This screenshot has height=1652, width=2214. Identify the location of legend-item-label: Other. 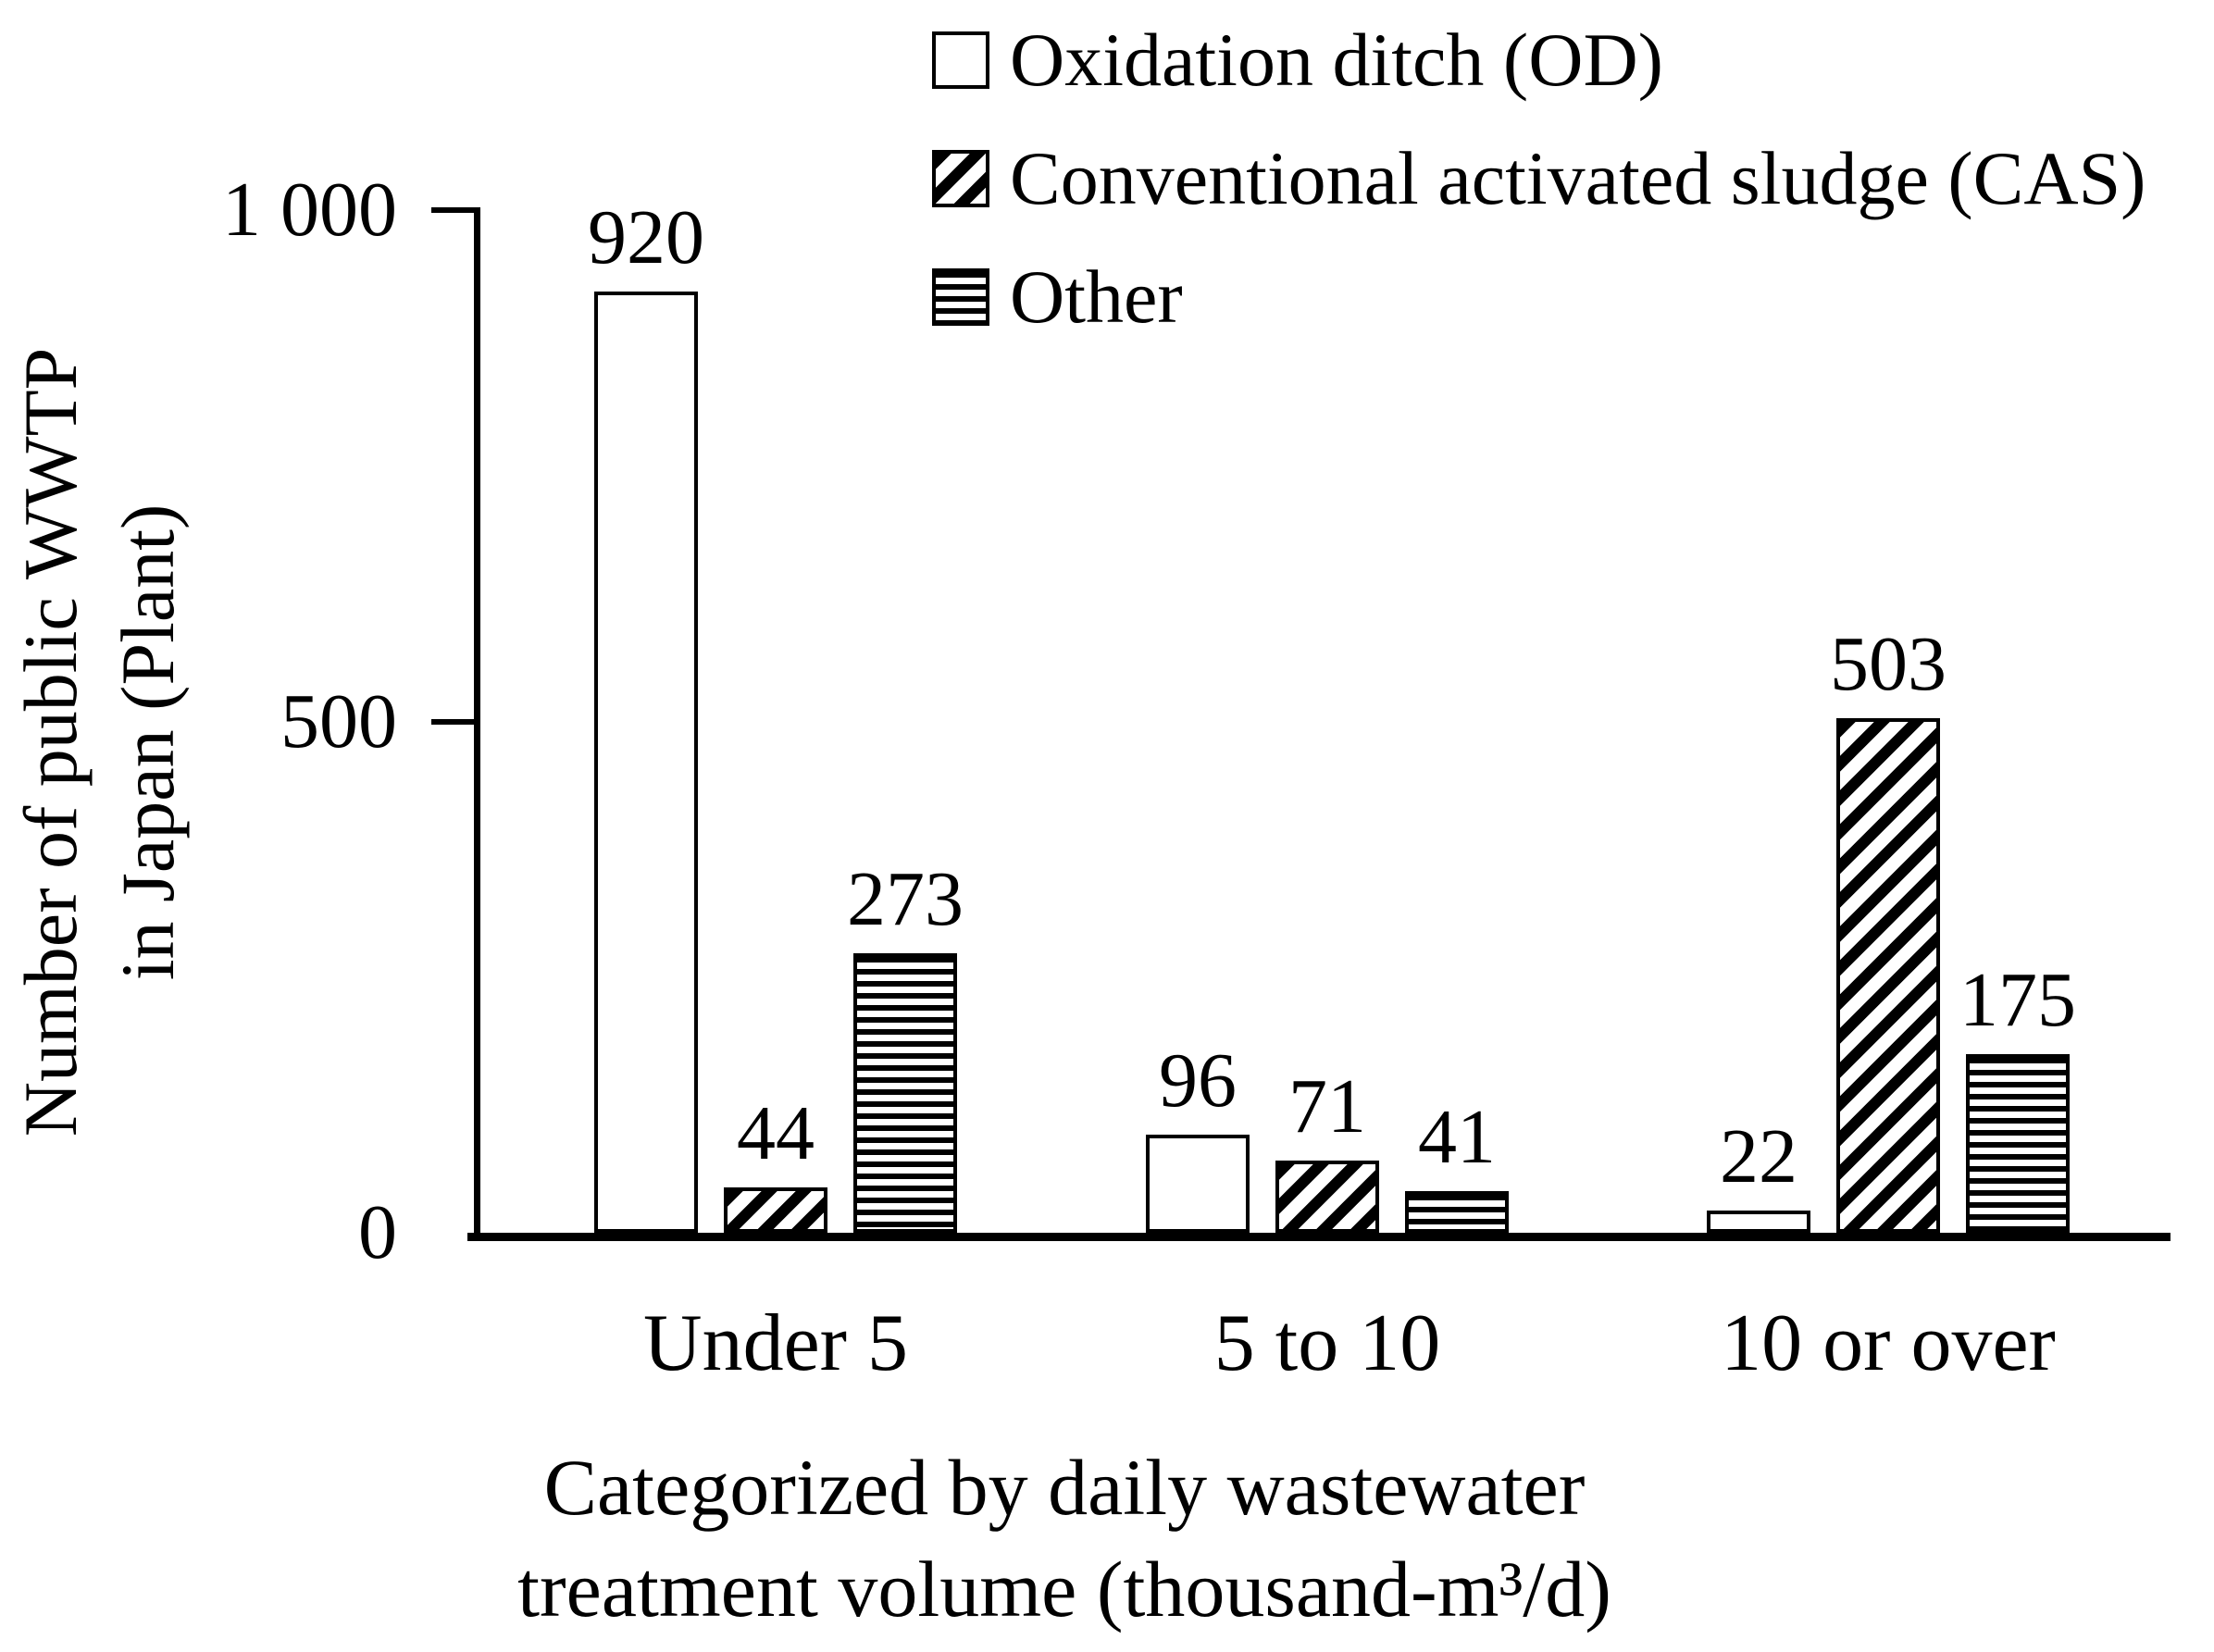
(1096, 297).